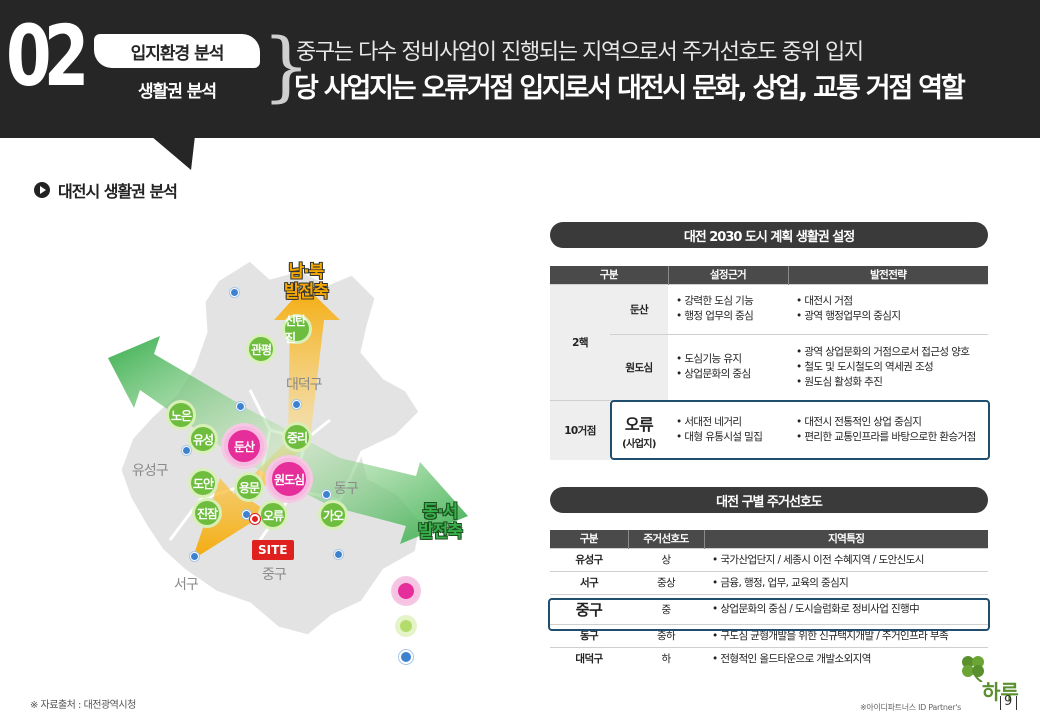 The height and width of the screenshot is (720, 1040). I want to click on headline-line1: 중구는 다수 정비사업이 진행되는 지역으로서 주거선호도 중위 입지, so click(580, 52).